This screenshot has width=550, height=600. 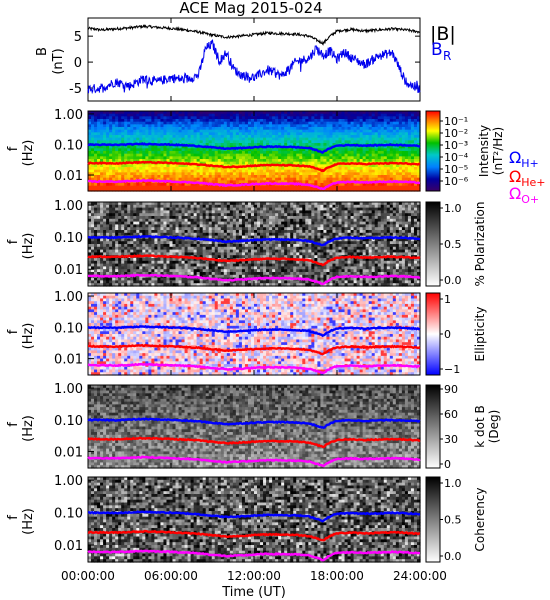 What do you see at coordinates (456, 334) in the screenshot?
I see `colorbar: 1 0 −1 Ellipticity` at bounding box center [456, 334].